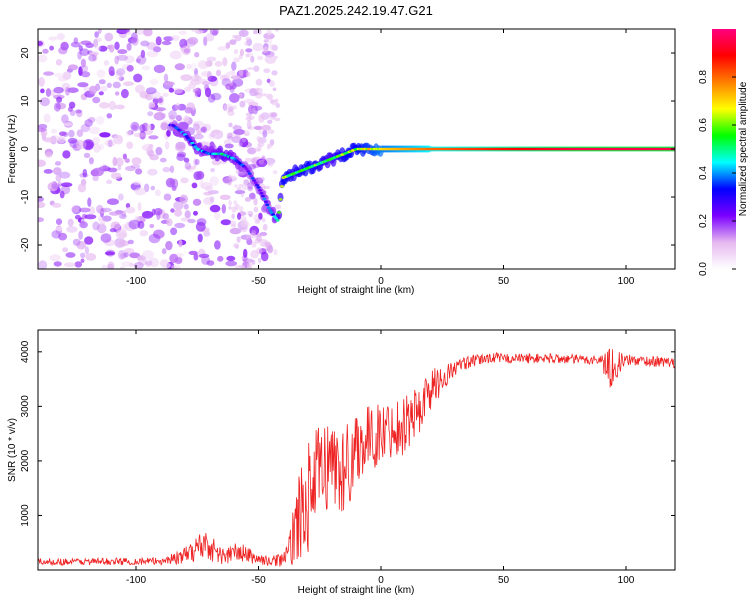 This screenshot has width=750, height=600. What do you see at coordinates (703, 269) in the screenshot?
I see `colorbar-tick-label: 0.0` at bounding box center [703, 269].